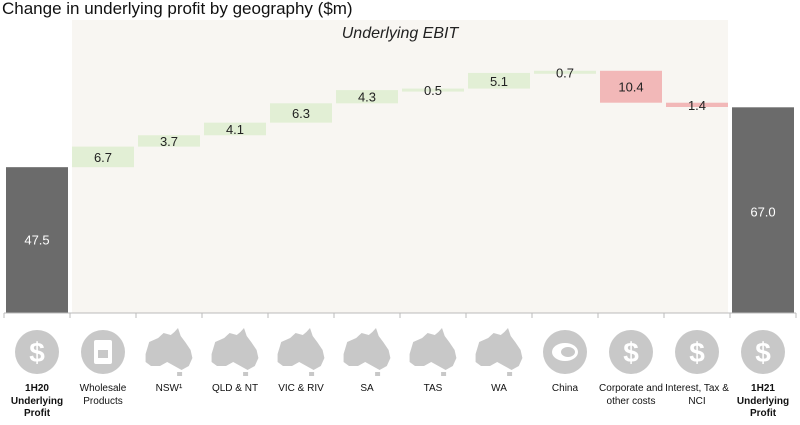  Describe the element at coordinates (169, 349) in the screenshot. I see `australia-map-nsw-icon` at that location.